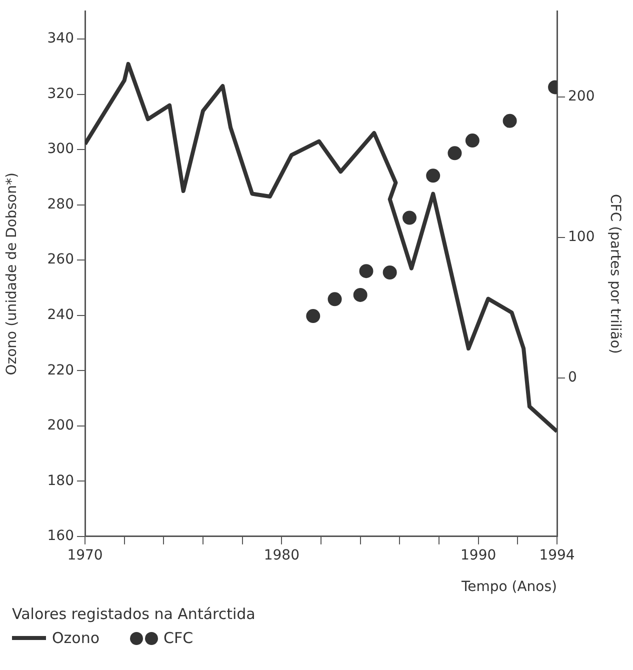 The width and height of the screenshot is (633, 670). I want to click on legend-title: Valores registados na Antárctida, so click(134, 614).